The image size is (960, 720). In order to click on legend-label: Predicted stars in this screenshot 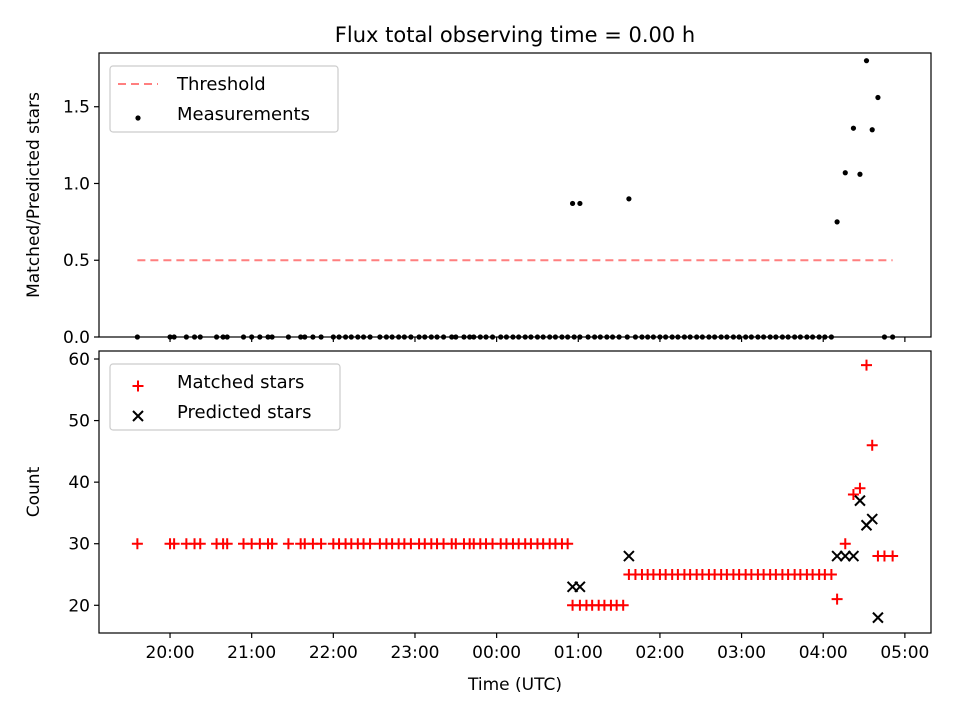, I will do `click(244, 412)`.